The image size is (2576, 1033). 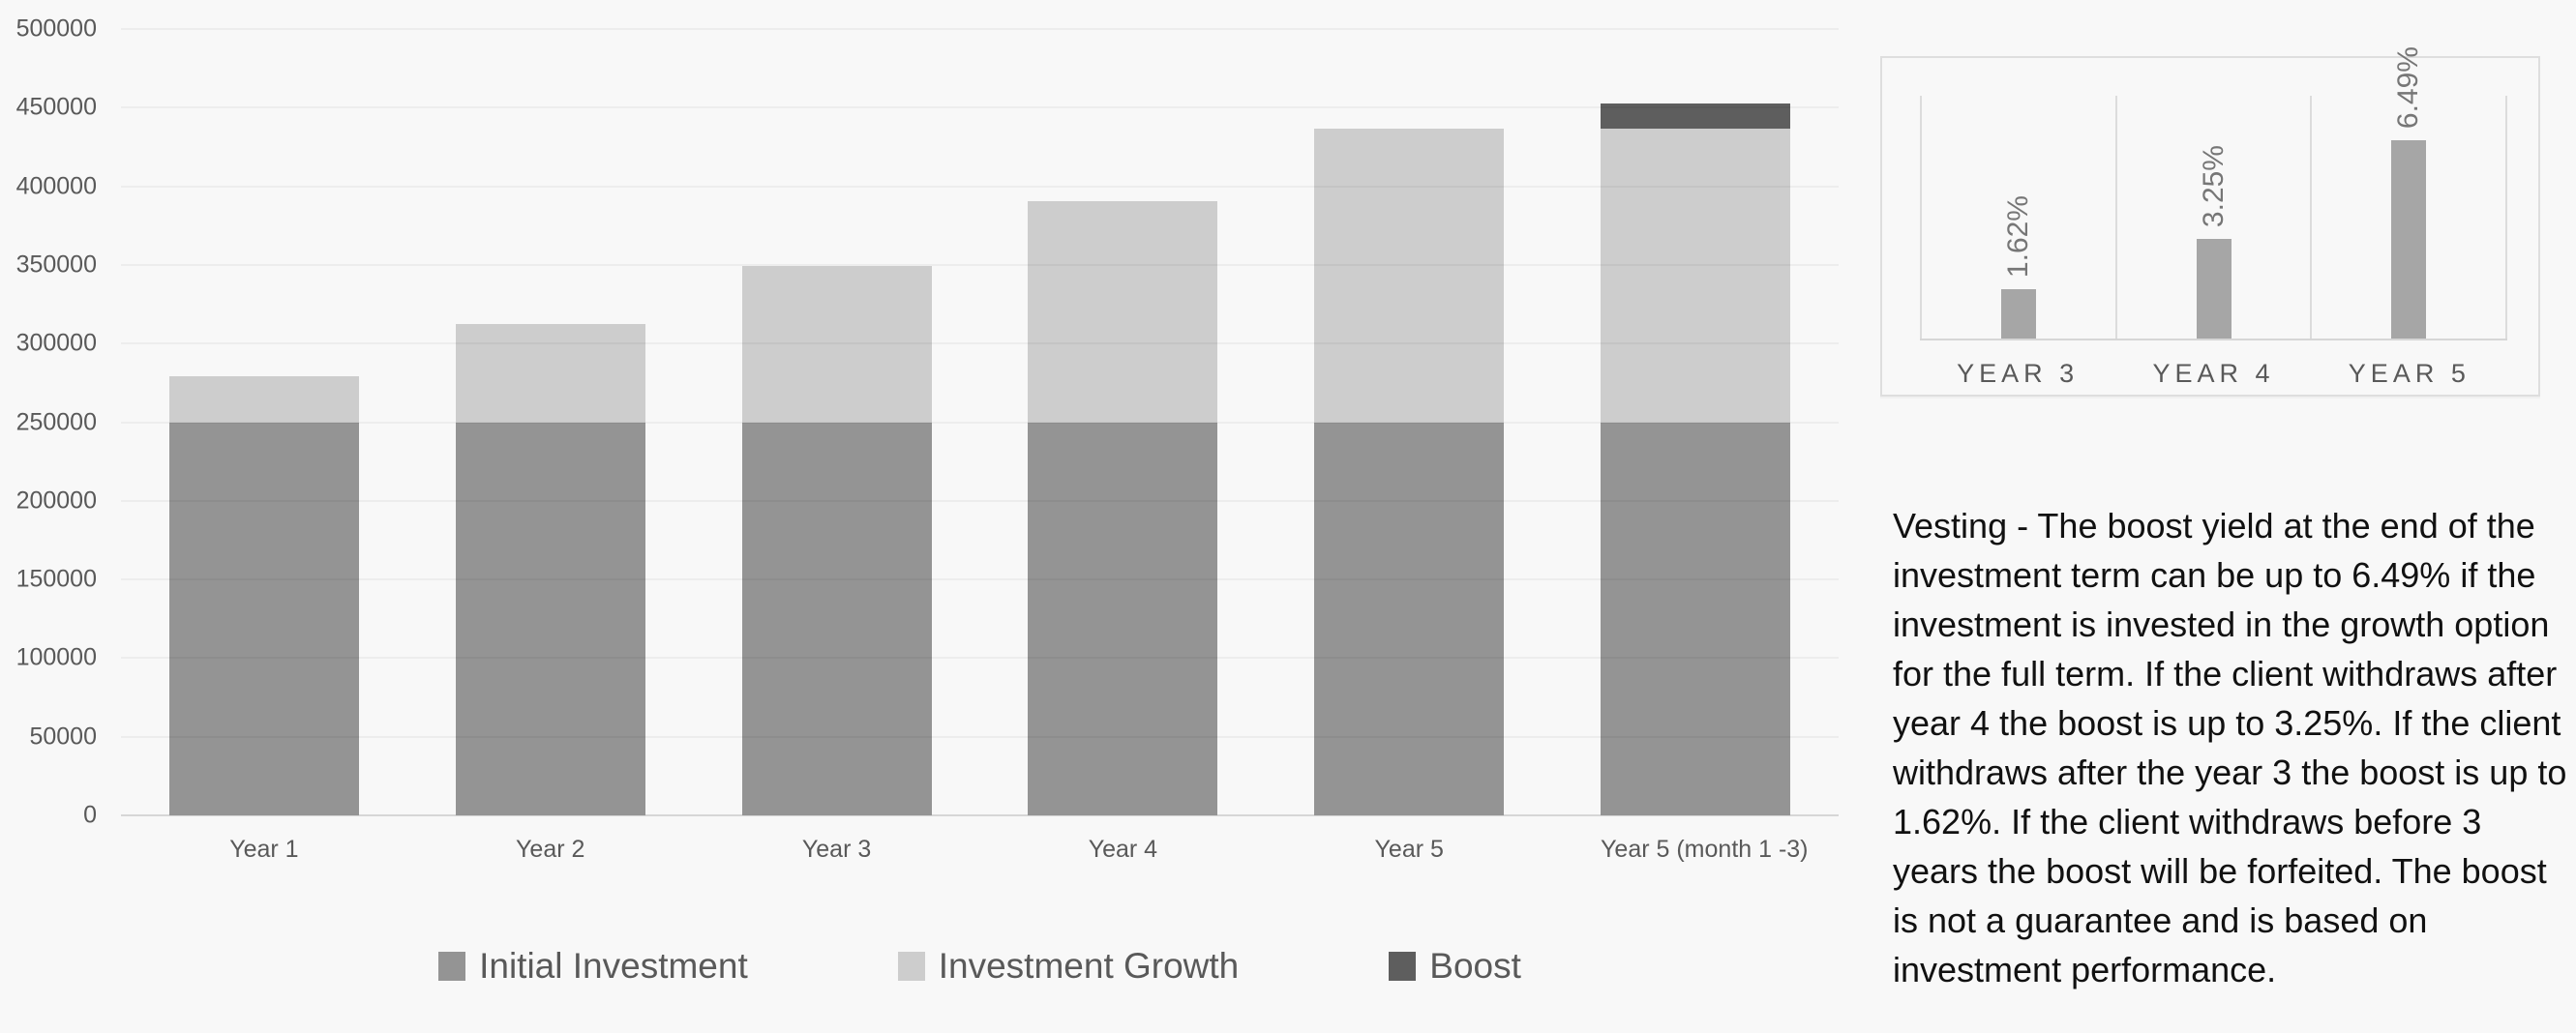 I want to click on mini-category-label-year-3: YEAR 3, so click(x=2018, y=373).